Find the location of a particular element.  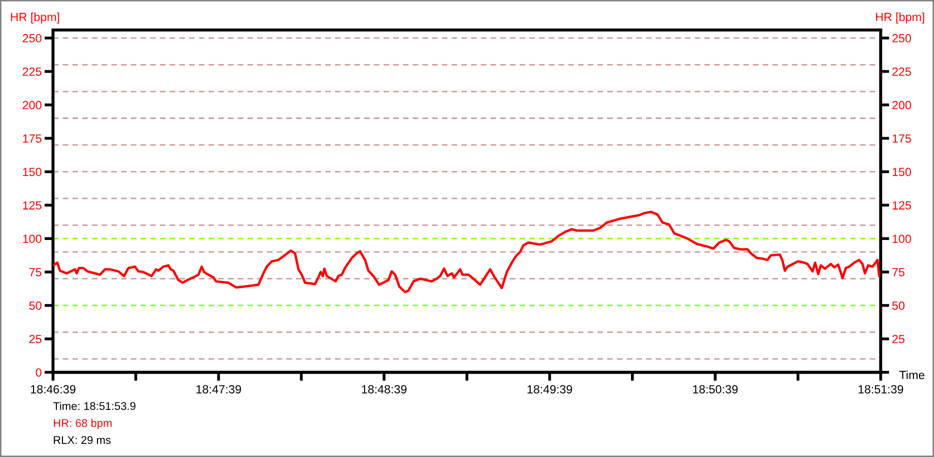

x-tick-label: 18:48:39 is located at coordinates (384, 389).